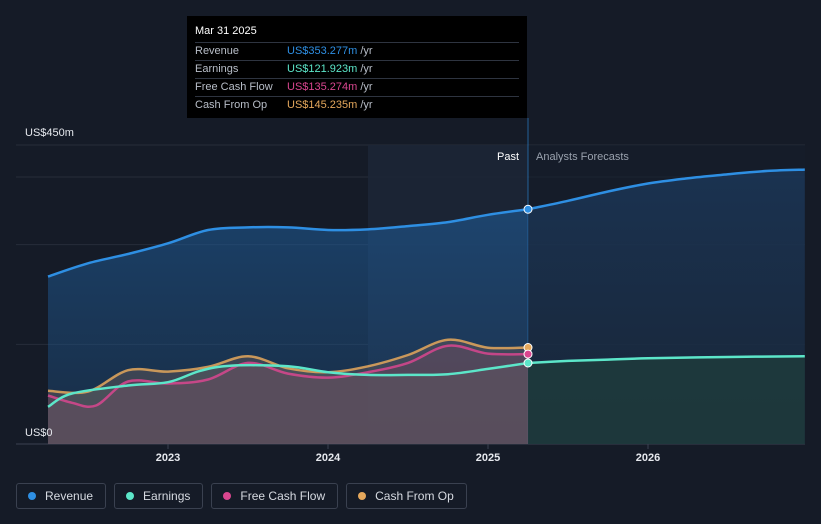 Image resolution: width=821 pixels, height=524 pixels. I want to click on legend-label: Earnings, so click(167, 496).